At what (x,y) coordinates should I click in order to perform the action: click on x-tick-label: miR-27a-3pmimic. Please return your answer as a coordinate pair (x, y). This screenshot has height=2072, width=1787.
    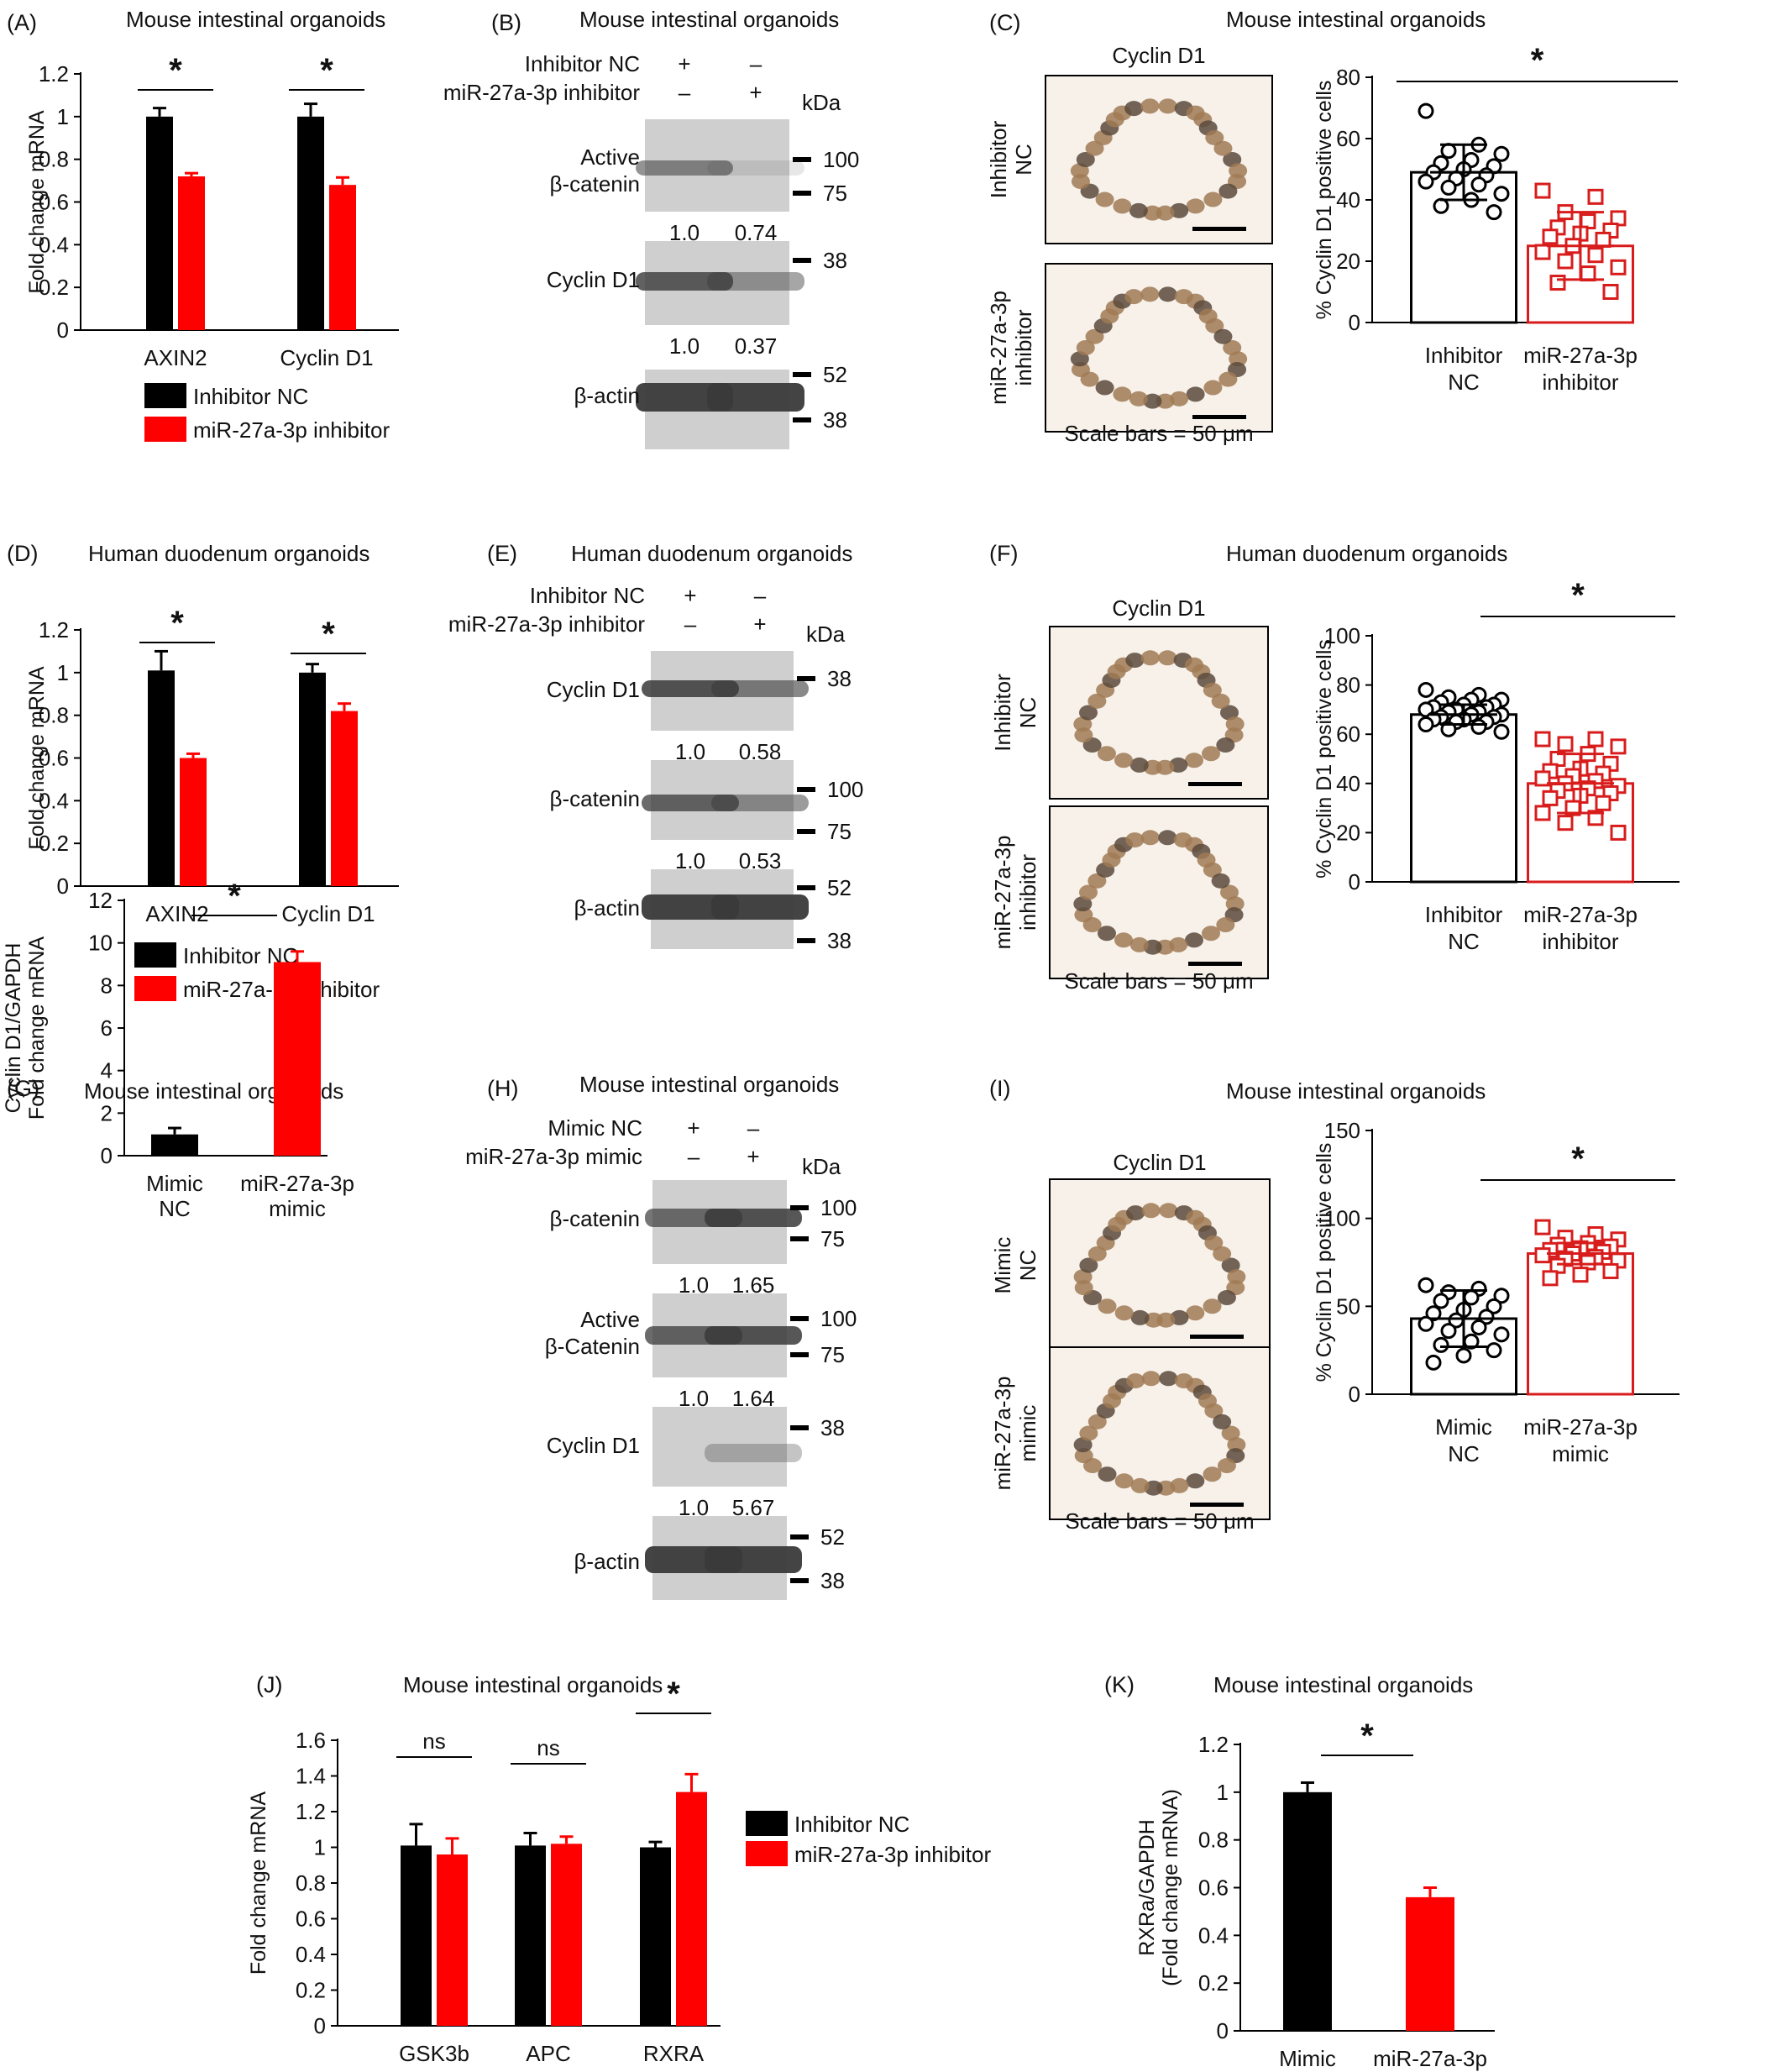
    Looking at the image, I should click on (1430, 2059).